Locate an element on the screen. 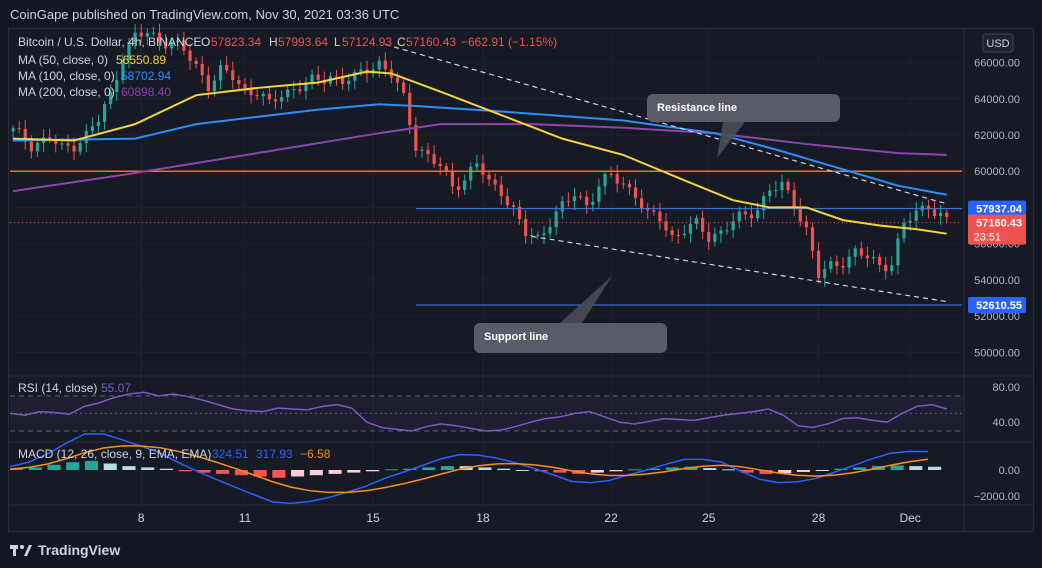 Image resolution: width=1042 pixels, height=568 pixels. support-trendline is located at coordinates (739, 269).